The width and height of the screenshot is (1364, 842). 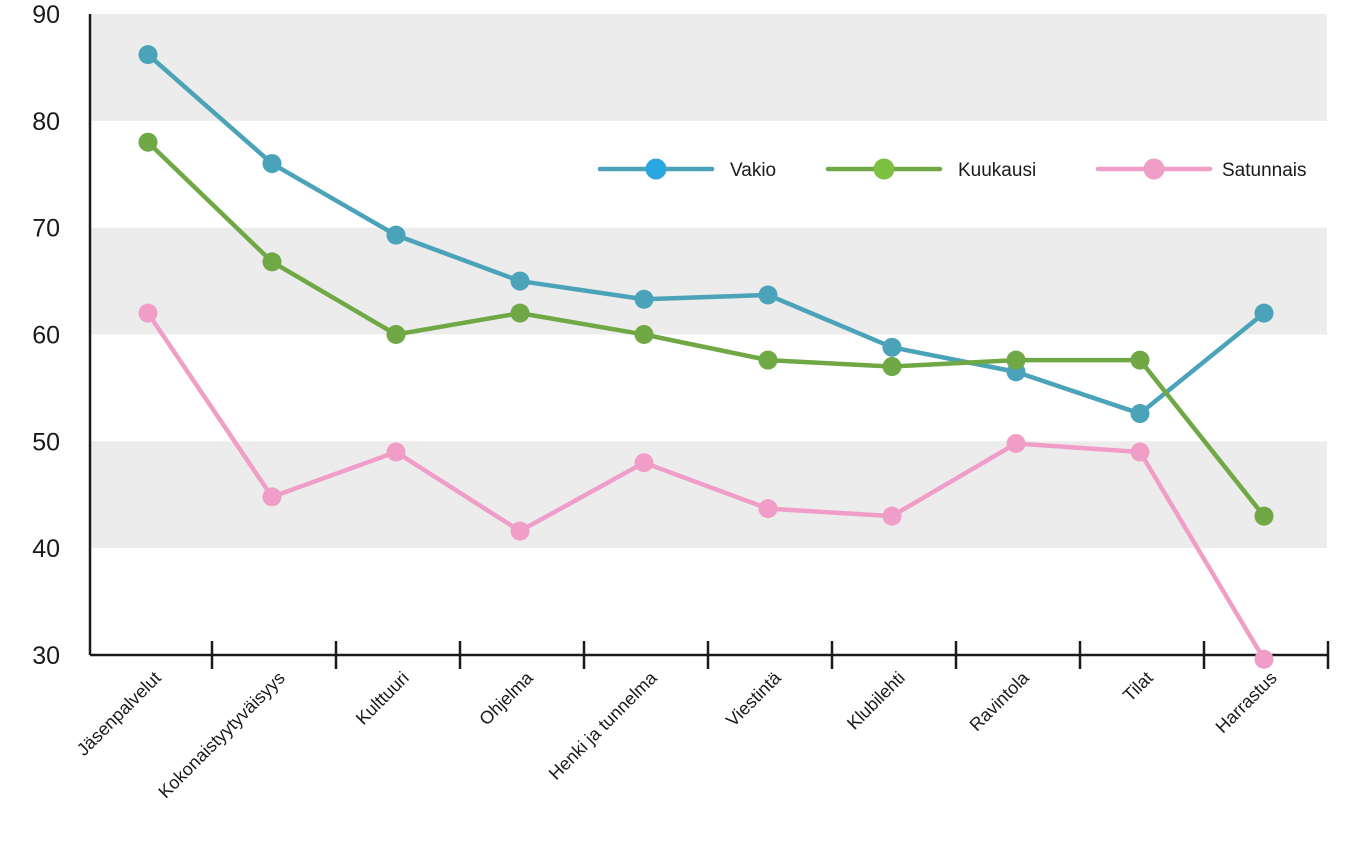 What do you see at coordinates (221, 735) in the screenshot?
I see `x-category-label: Kokonaistyytyväisyys` at bounding box center [221, 735].